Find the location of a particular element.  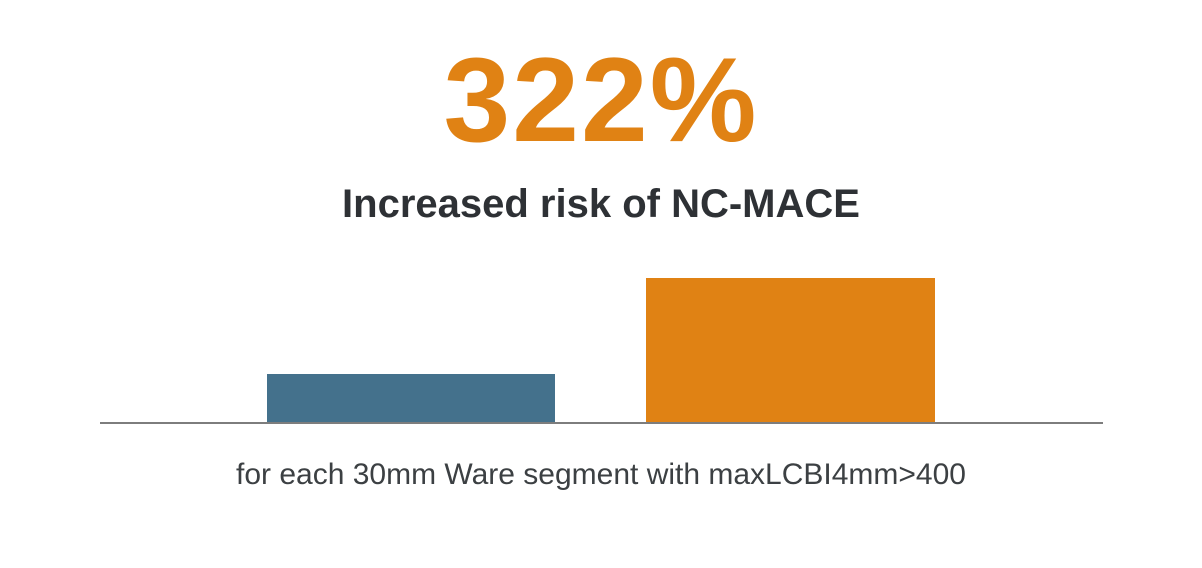

subtitle-risk-label: Increased risk of NC-MACE is located at coordinates (601, 204).